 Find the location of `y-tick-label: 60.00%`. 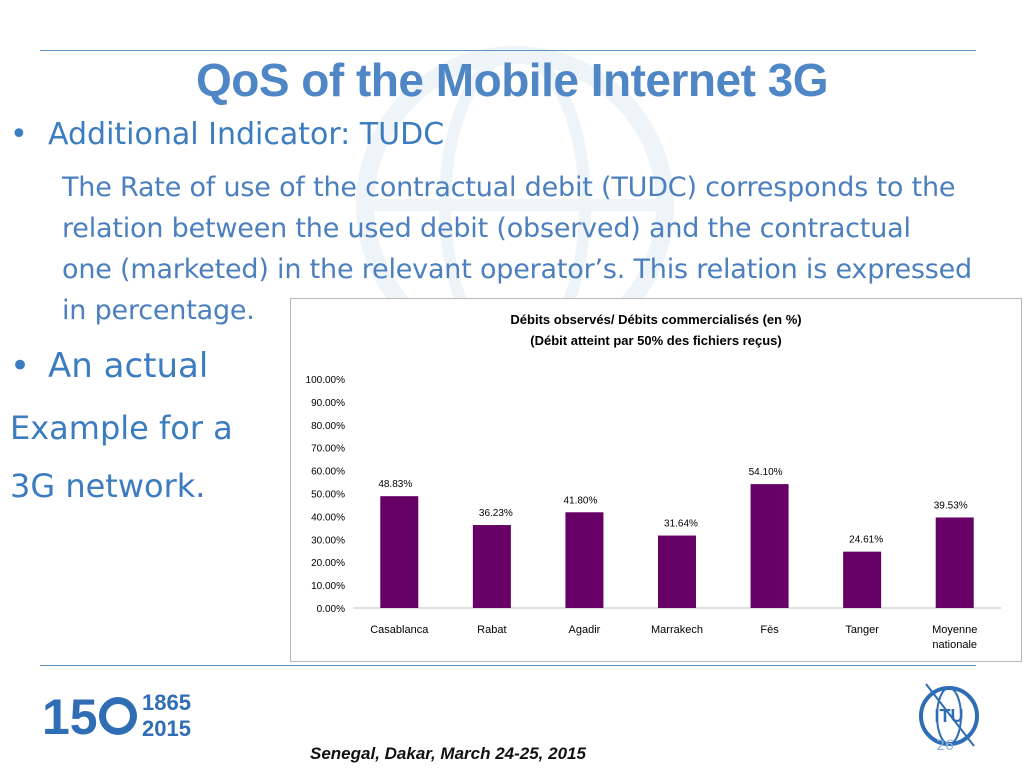

y-tick-label: 60.00% is located at coordinates (328, 472).